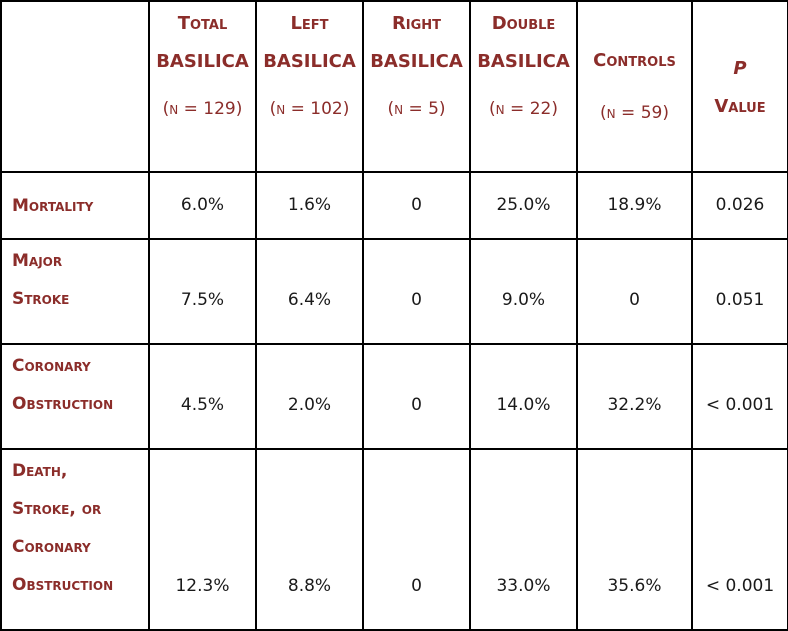  I want to click on header-total-n: (n = 129), so click(202, 109).